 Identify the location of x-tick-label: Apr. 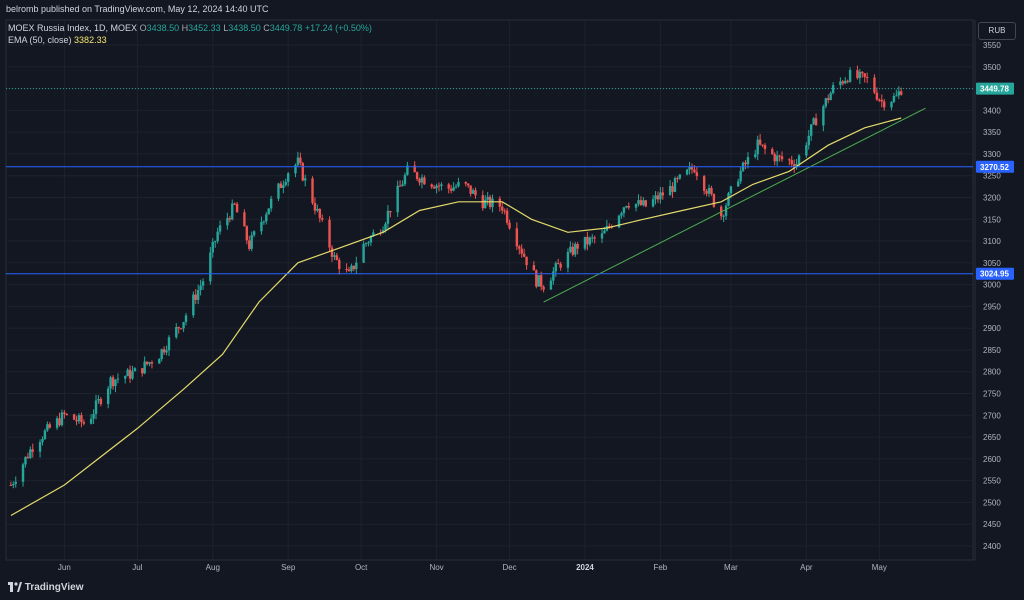
(806, 567).